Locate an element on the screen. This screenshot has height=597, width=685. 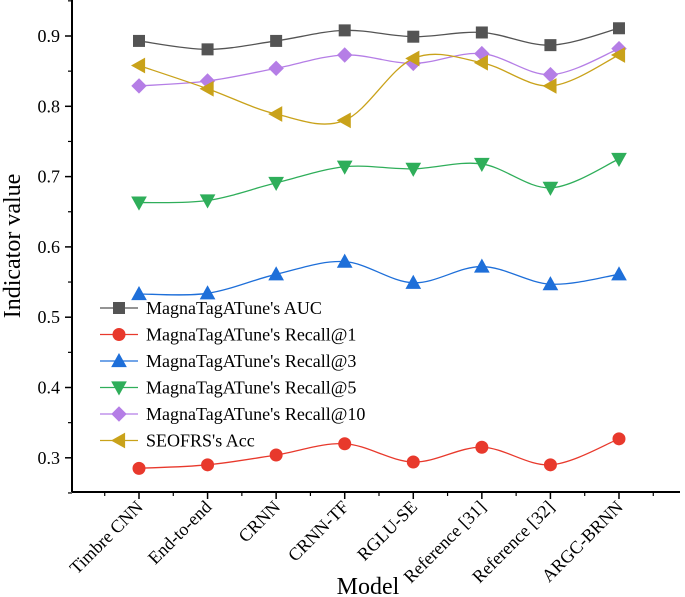
legend-item: MagnaTagATune's Recall@10 is located at coordinates (232, 414).